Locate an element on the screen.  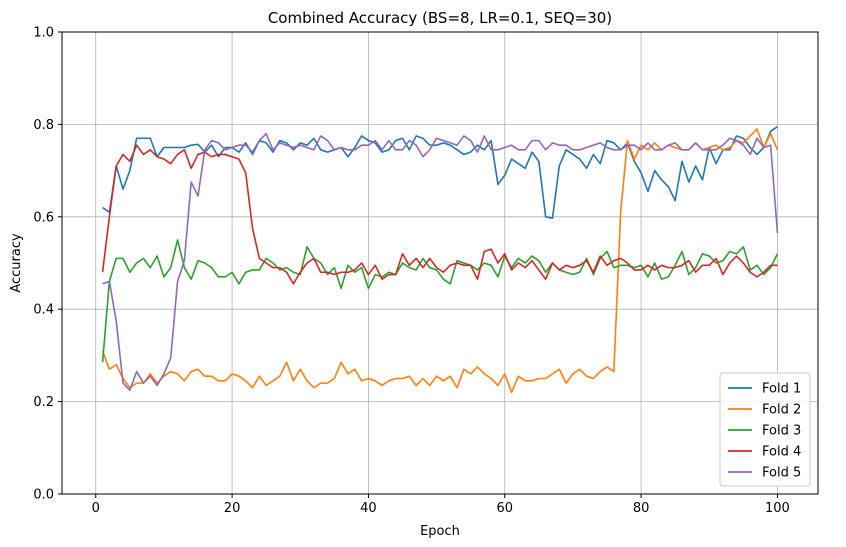
x-axis-label: Epoch is located at coordinates (440, 531).